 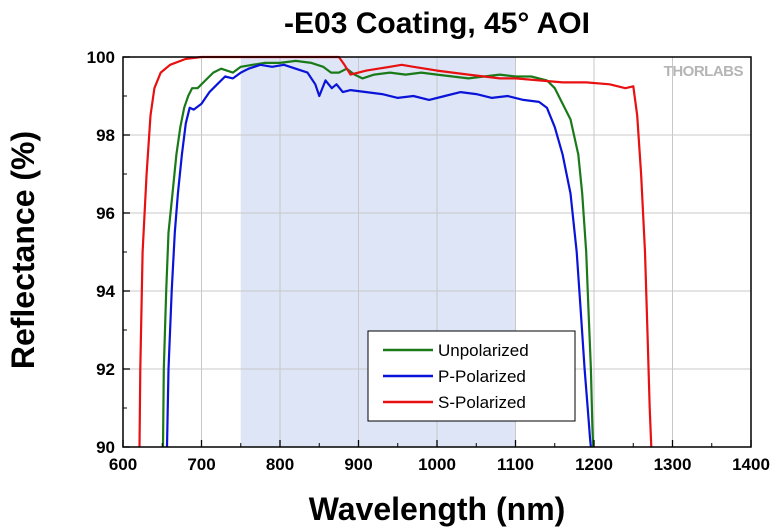 What do you see at coordinates (105, 447) in the screenshot?
I see `y-tick-label: 90` at bounding box center [105, 447].